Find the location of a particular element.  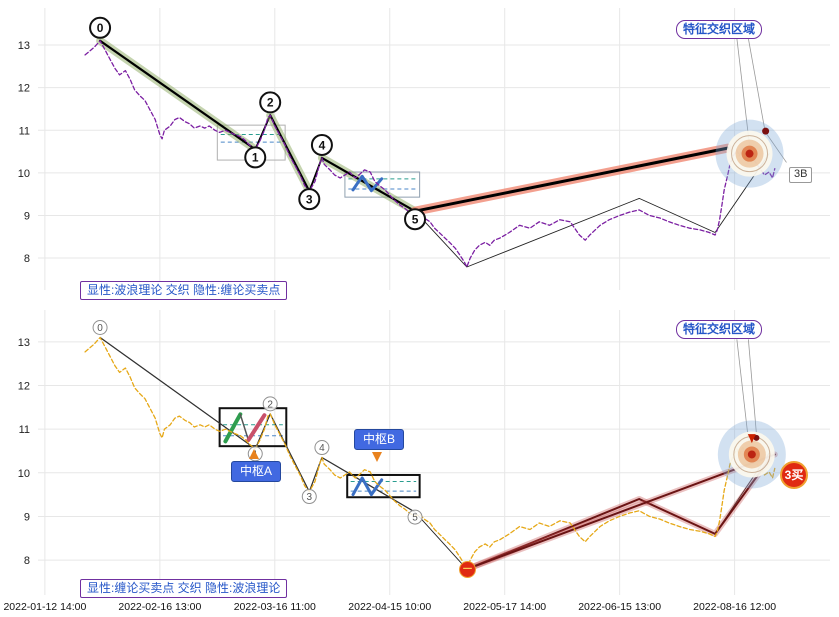

wave-label-2-top is located at coordinates (270, 102).